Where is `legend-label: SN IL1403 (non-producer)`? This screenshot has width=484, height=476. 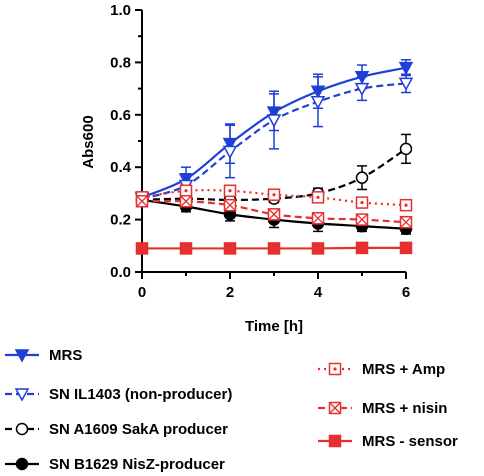 legend-label: SN IL1403 (non-producer) is located at coordinates (140, 394).